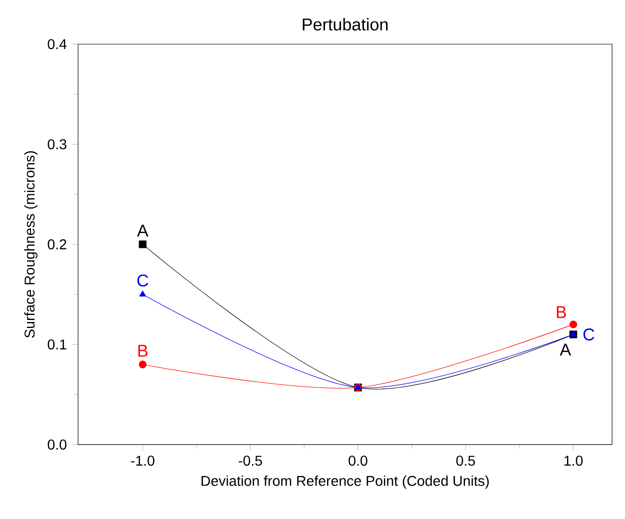 The height and width of the screenshot is (519, 625). What do you see at coordinates (57, 344) in the screenshot?
I see `y-tick-label: 0.1` at bounding box center [57, 344].